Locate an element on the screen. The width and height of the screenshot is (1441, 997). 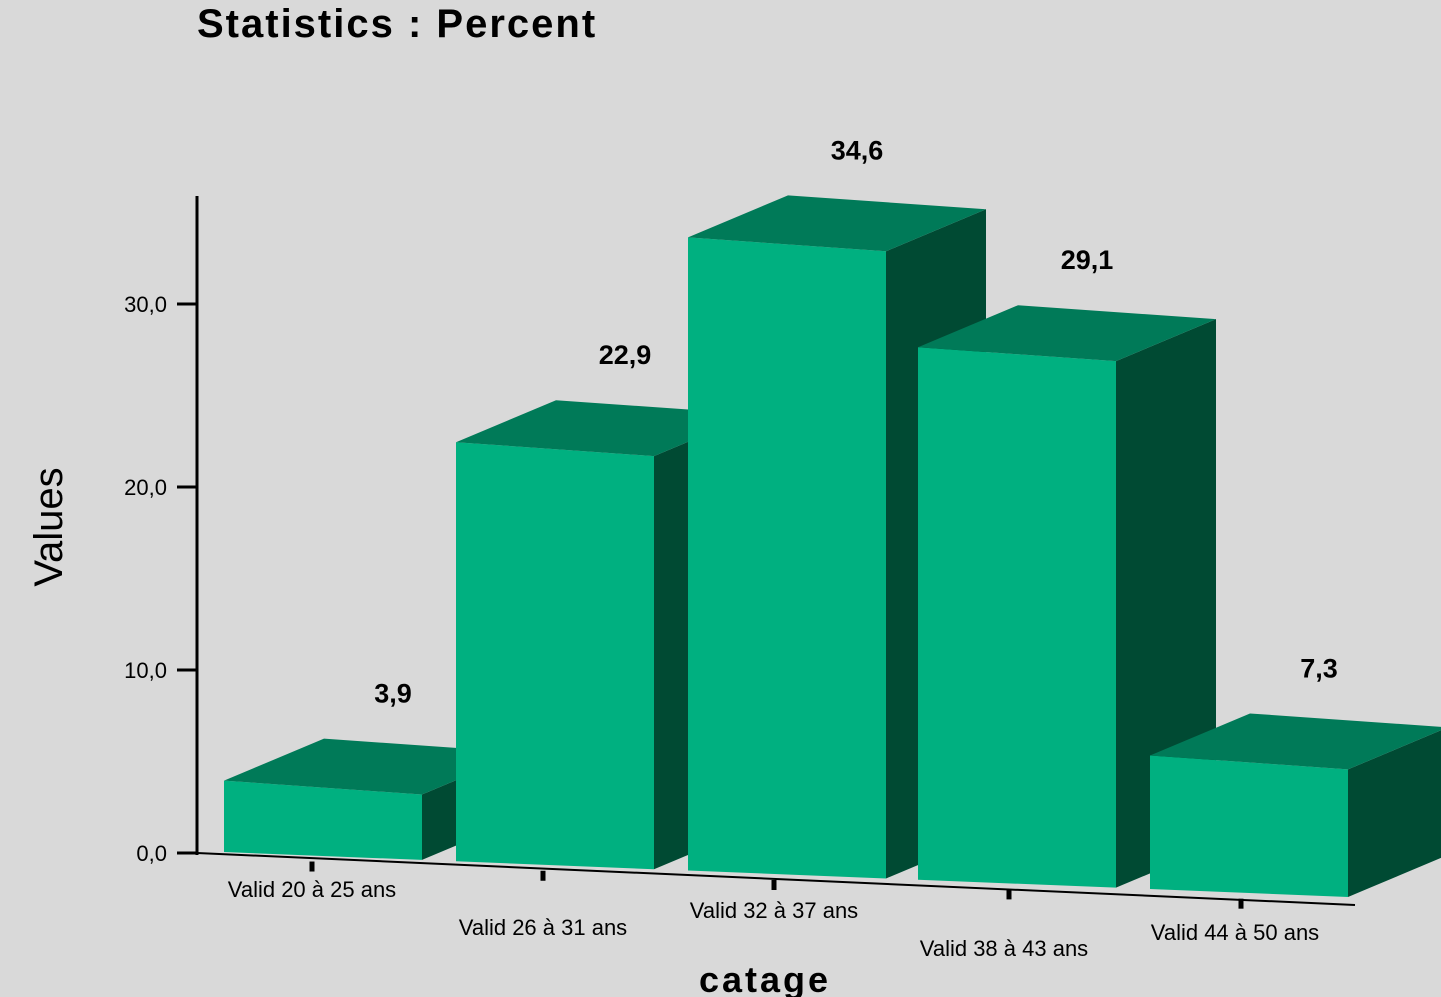
x-tick-label: Valid 32 à 37 ans is located at coordinates (774, 910).